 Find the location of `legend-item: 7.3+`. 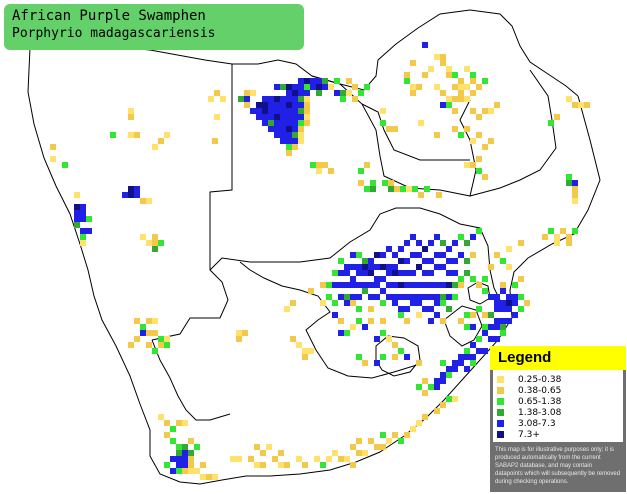

legend-item: 7.3+ is located at coordinates (560, 434).